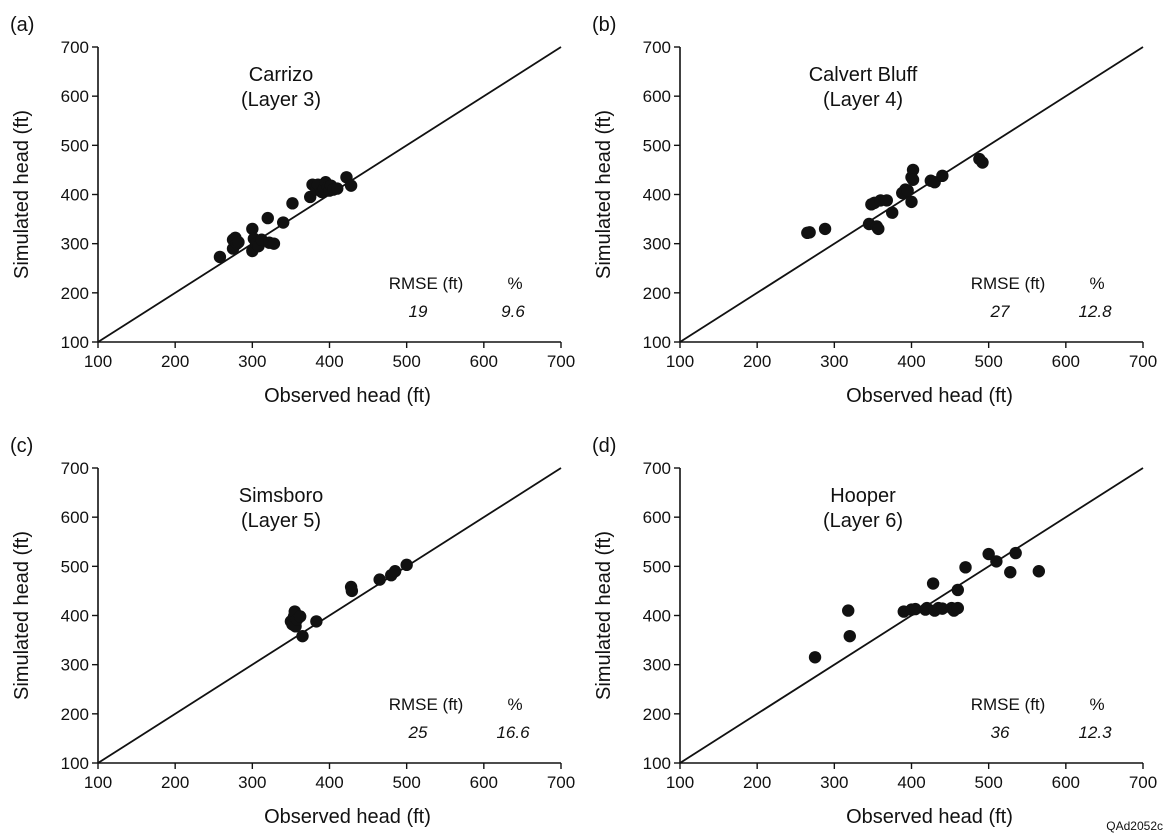  What do you see at coordinates (1134, 826) in the screenshot?
I see `figure-code: QAd2052c` at bounding box center [1134, 826].